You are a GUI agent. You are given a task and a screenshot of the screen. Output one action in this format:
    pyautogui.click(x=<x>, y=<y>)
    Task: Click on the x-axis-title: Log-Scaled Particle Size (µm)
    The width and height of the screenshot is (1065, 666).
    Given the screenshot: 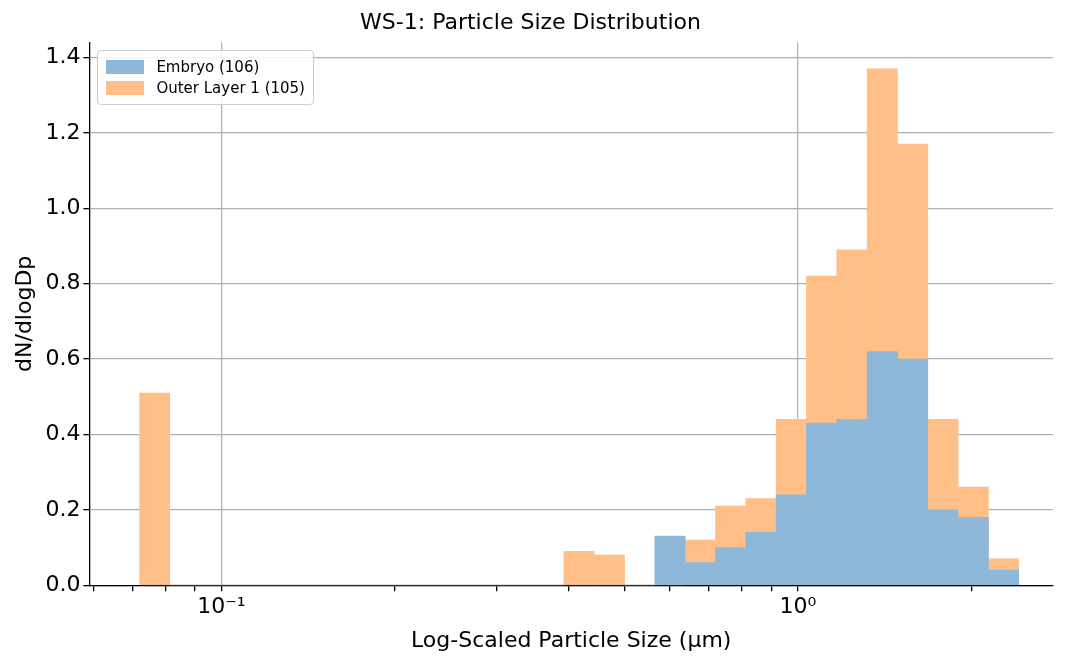 What is the action you would take?
    pyautogui.click(x=571, y=639)
    